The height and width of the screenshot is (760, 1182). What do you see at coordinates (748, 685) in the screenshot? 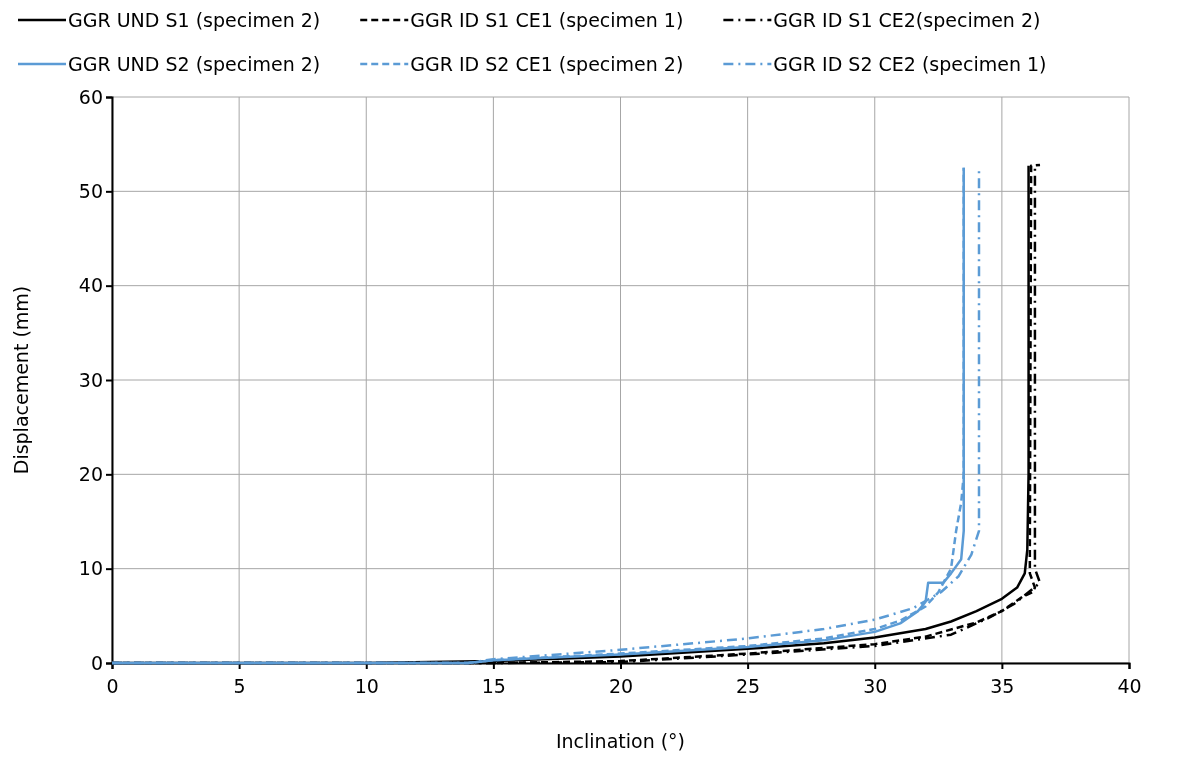
I see `x-tick-label: 25` at bounding box center [748, 685].